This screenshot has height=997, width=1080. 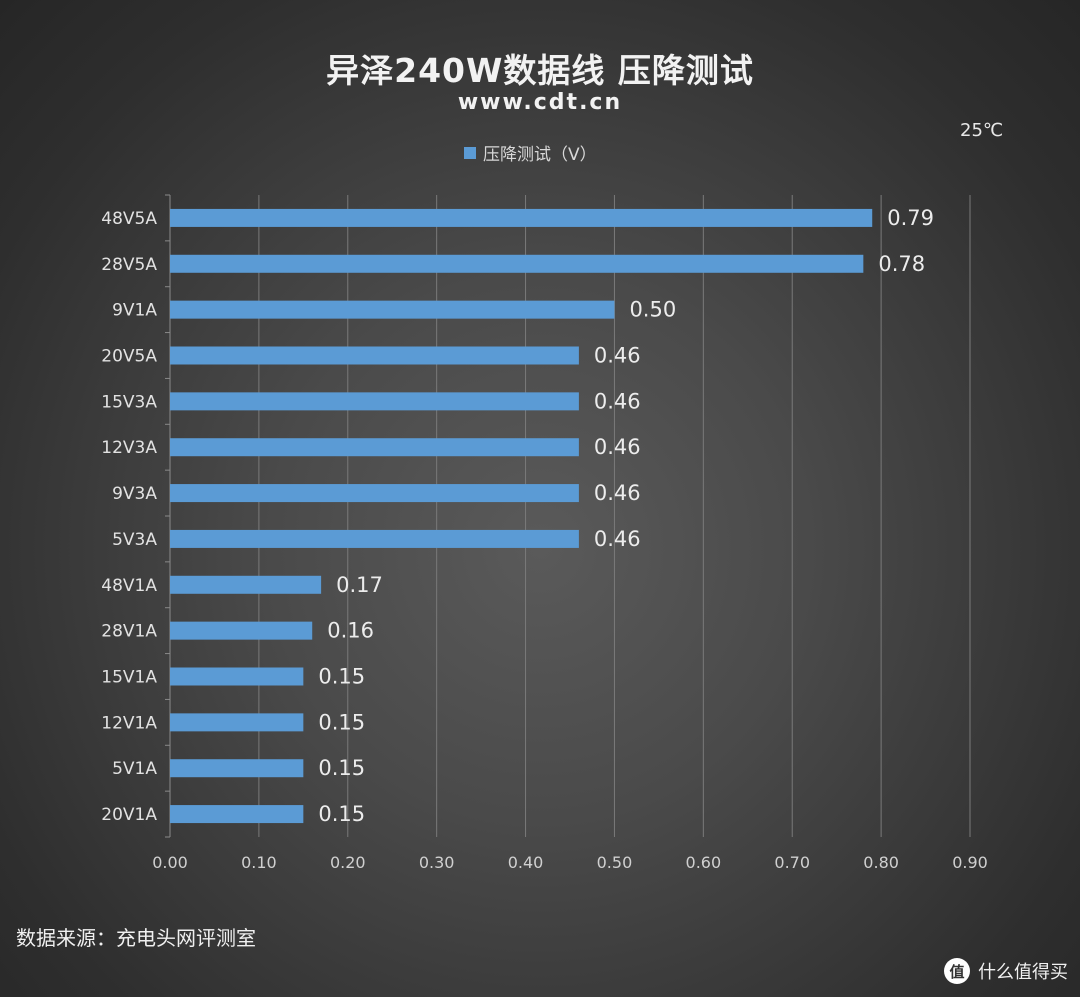 What do you see at coordinates (901, 264) in the screenshot?
I see `data-label: 0.78` at bounding box center [901, 264].